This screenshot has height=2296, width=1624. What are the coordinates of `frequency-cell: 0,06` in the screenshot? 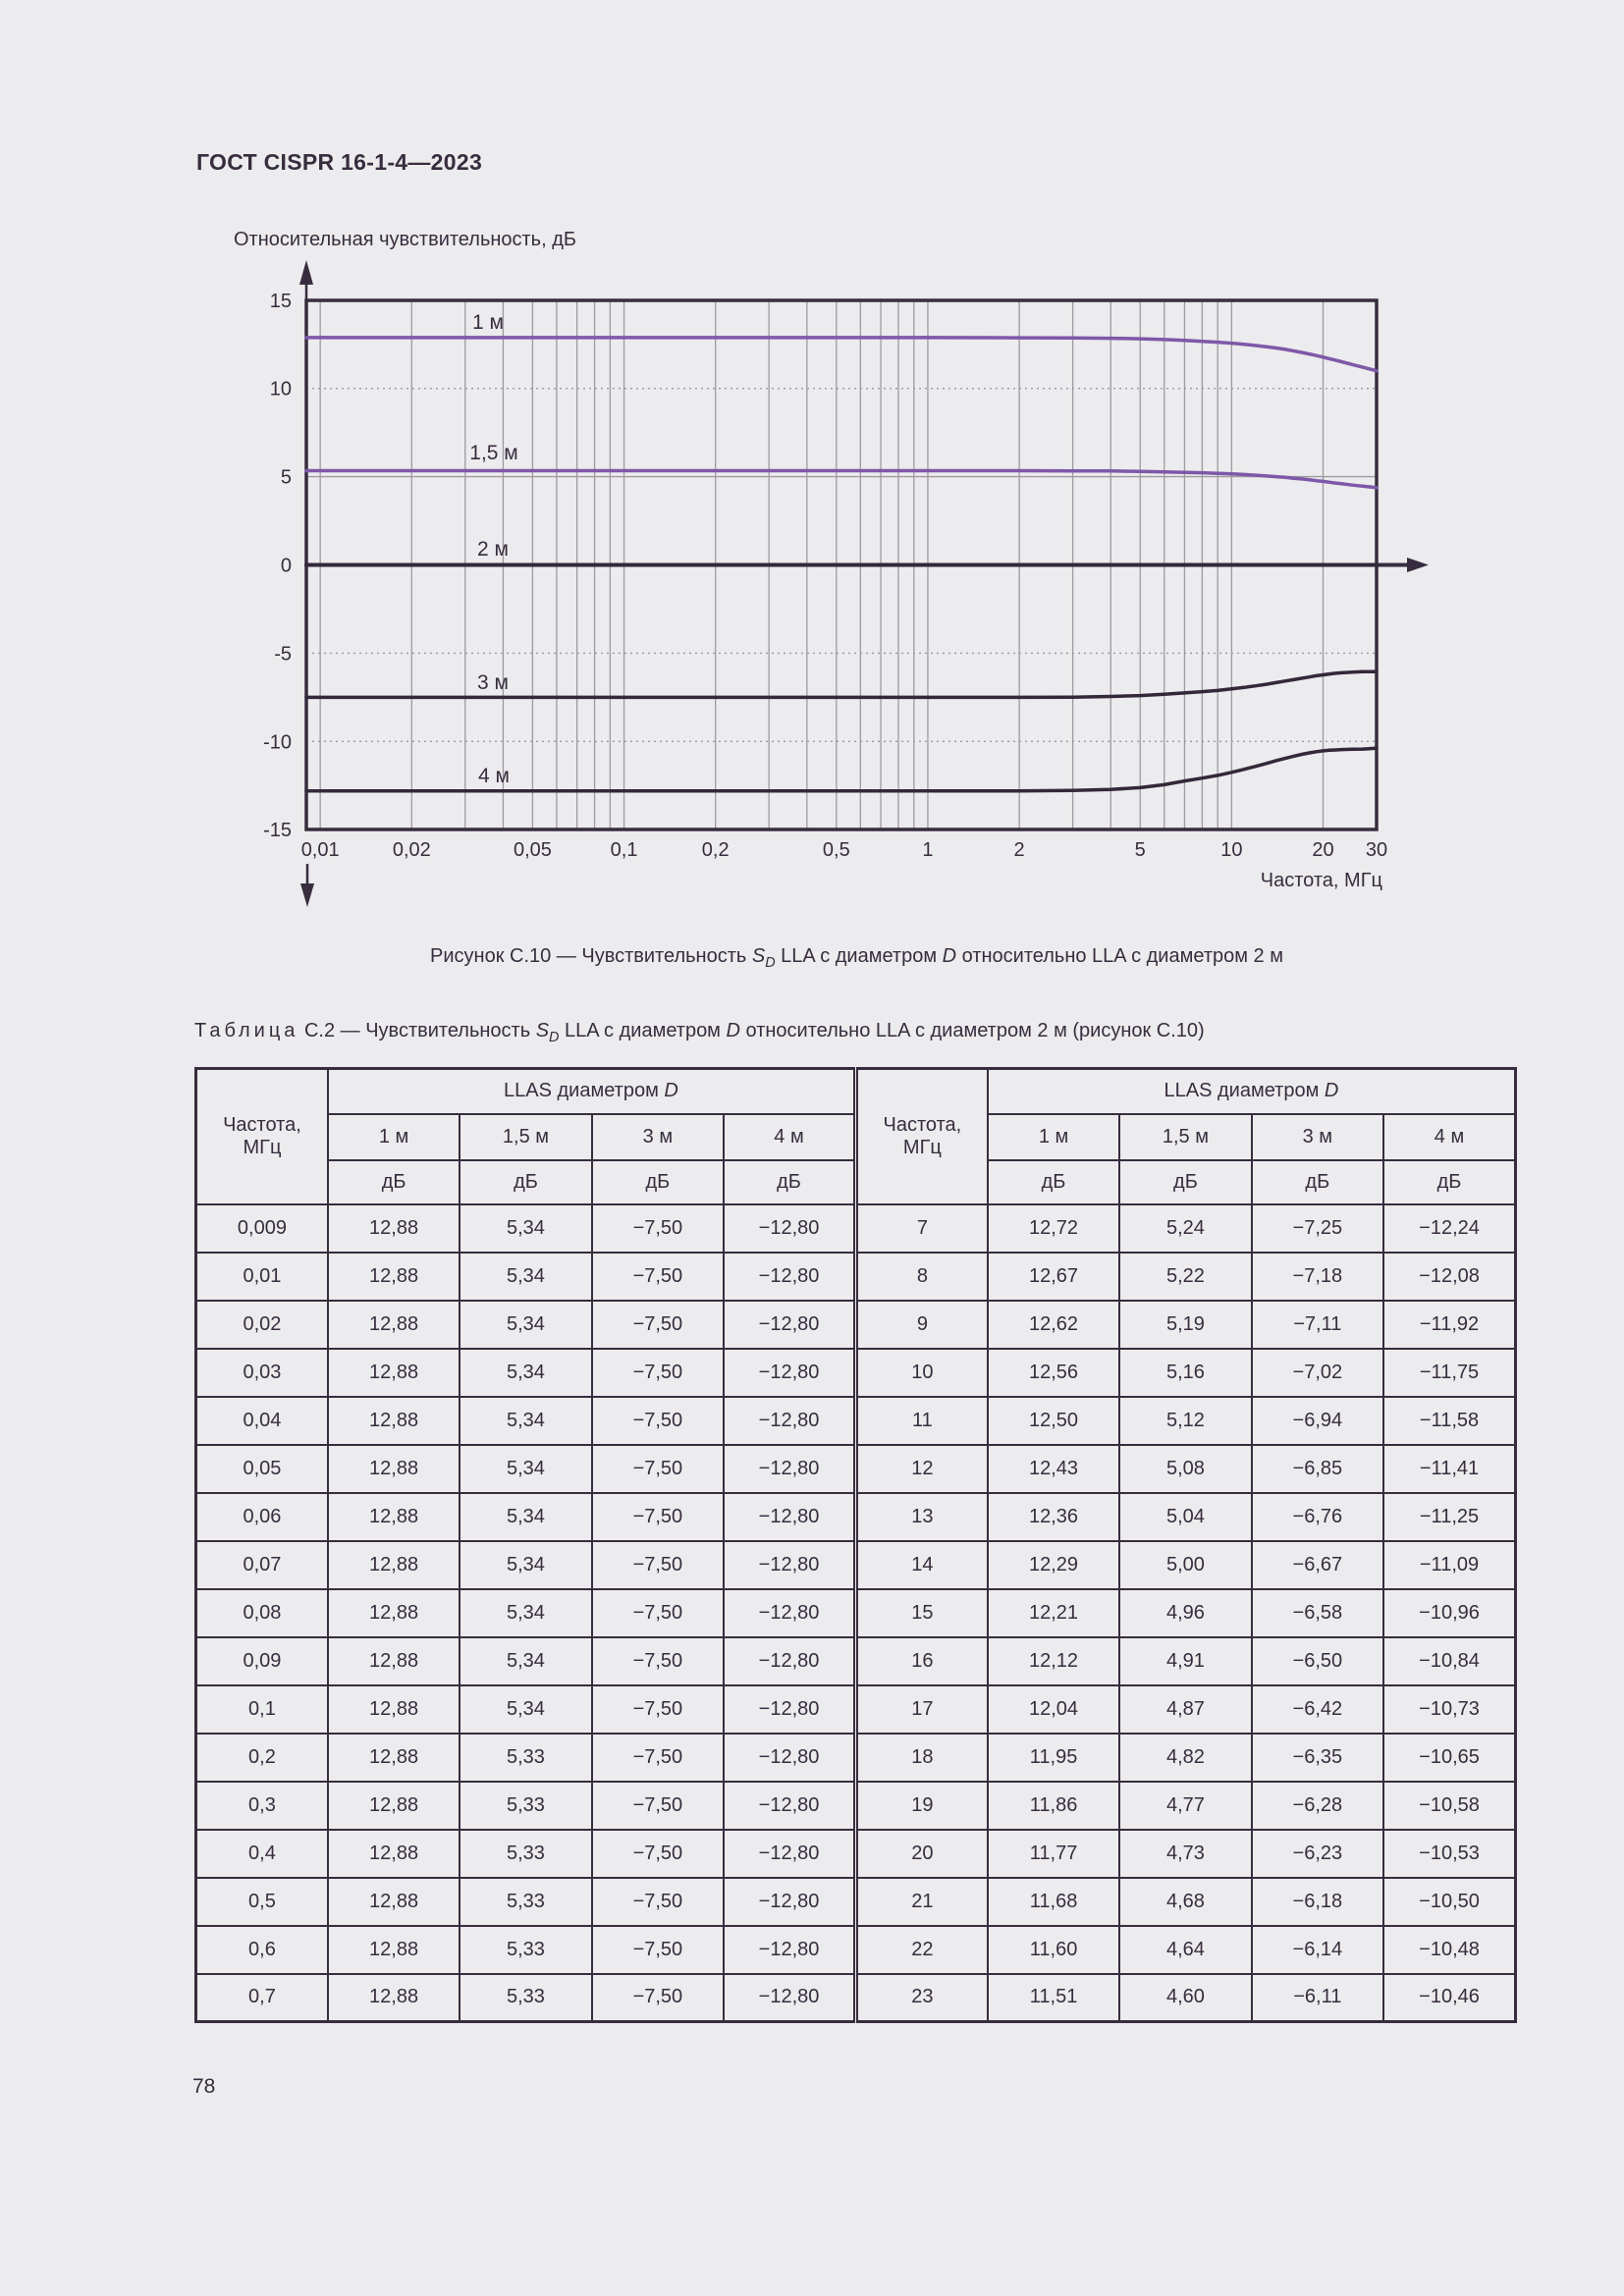 It's located at (261, 1516).